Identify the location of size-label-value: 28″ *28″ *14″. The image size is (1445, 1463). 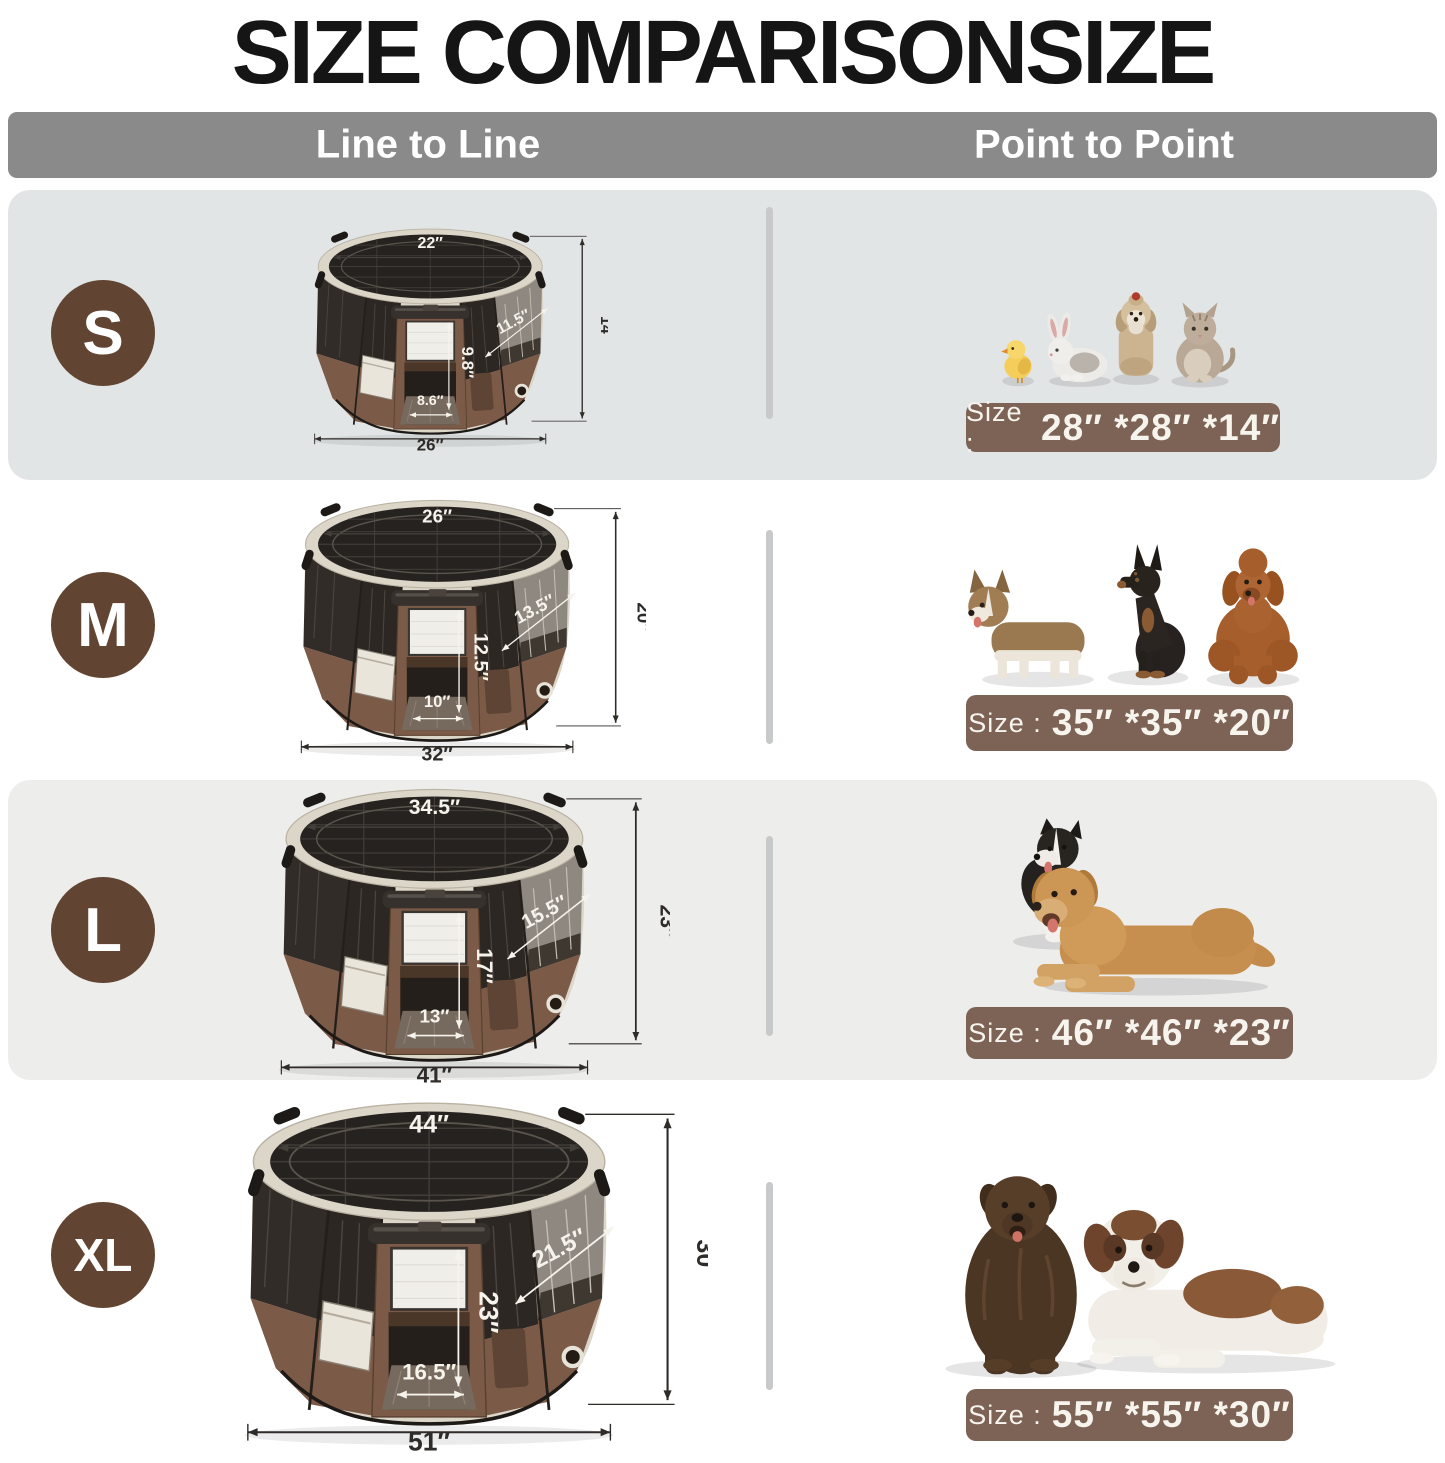
(1160, 427).